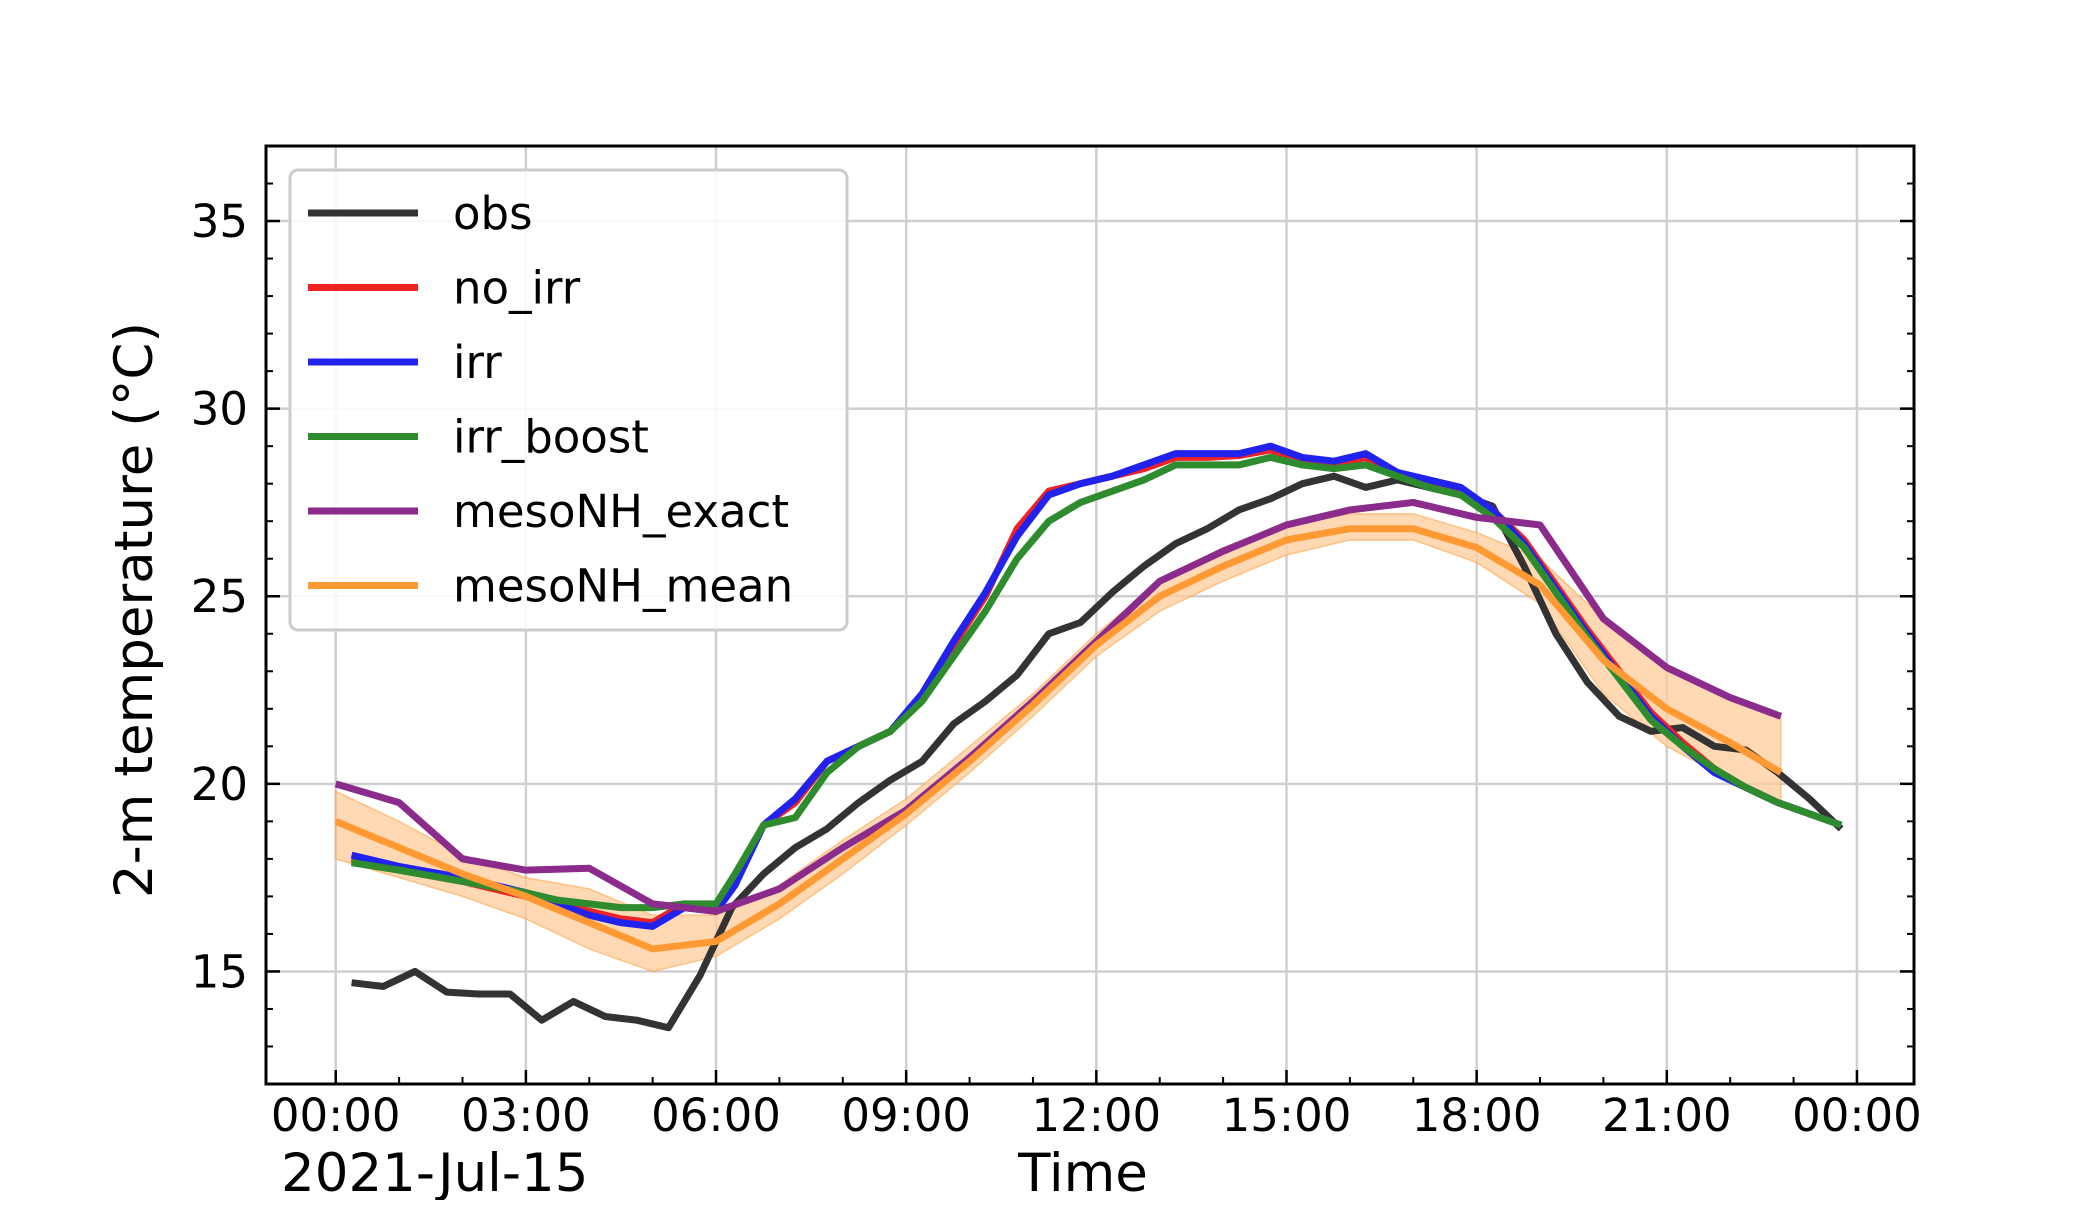  Describe the element at coordinates (1477, 1115) in the screenshot. I see `x-tick-label: 18:00` at that location.